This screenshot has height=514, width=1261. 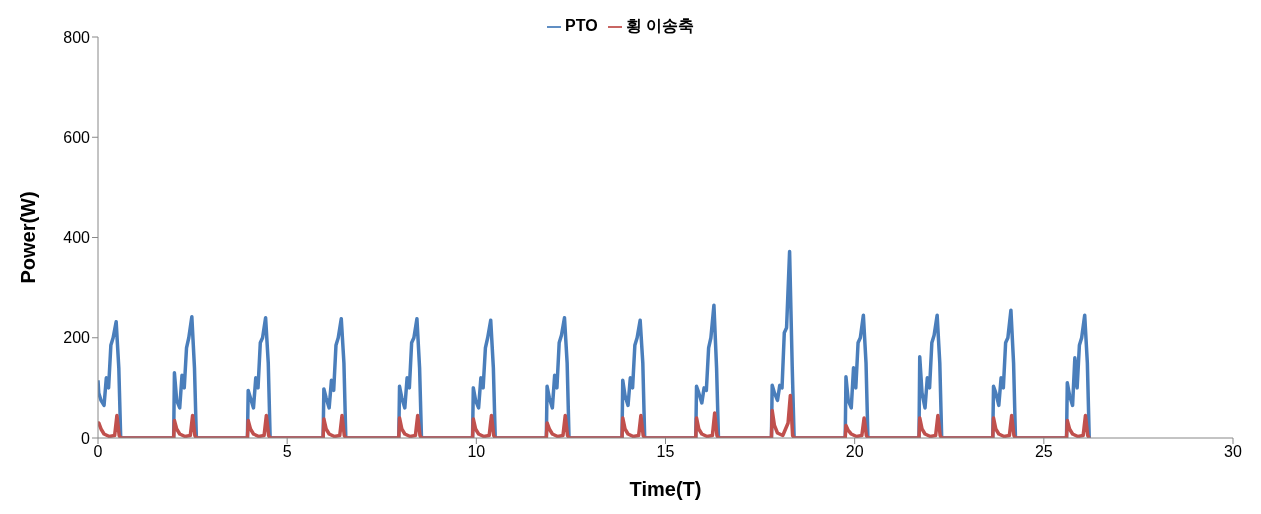 What do you see at coordinates (660, 25) in the screenshot?
I see `legend-label: 횡 이송축` at bounding box center [660, 25].